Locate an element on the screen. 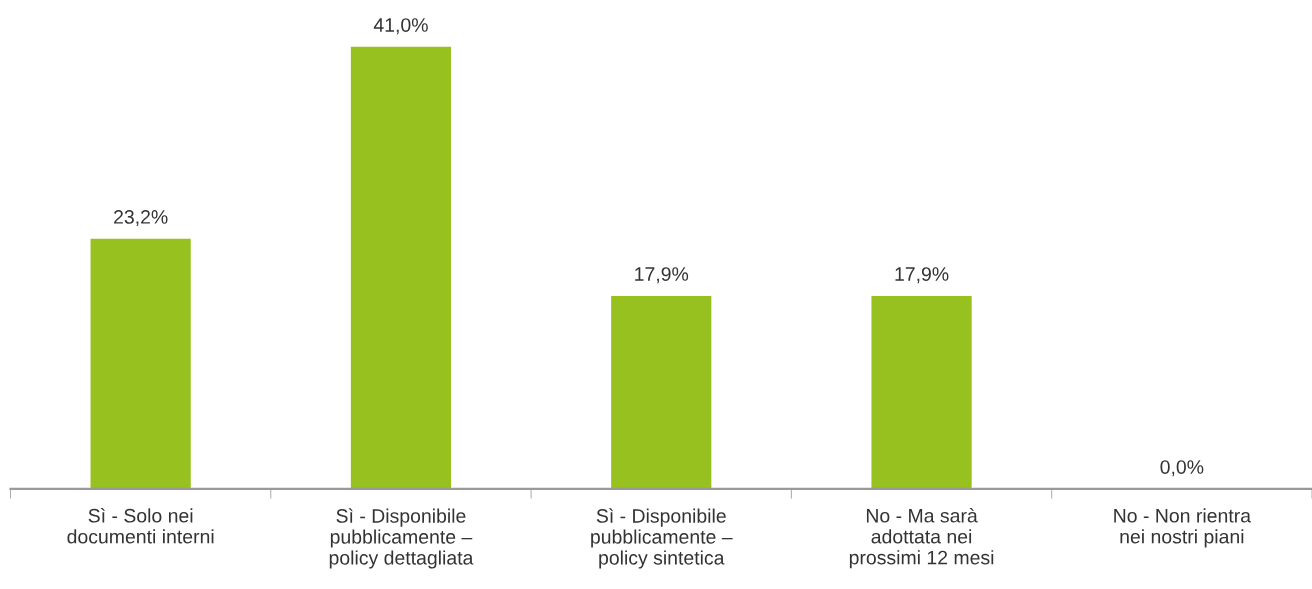  x-tick-label: Sì - Disponibile pubblicamente – policy dettagliata is located at coordinates (401, 538).